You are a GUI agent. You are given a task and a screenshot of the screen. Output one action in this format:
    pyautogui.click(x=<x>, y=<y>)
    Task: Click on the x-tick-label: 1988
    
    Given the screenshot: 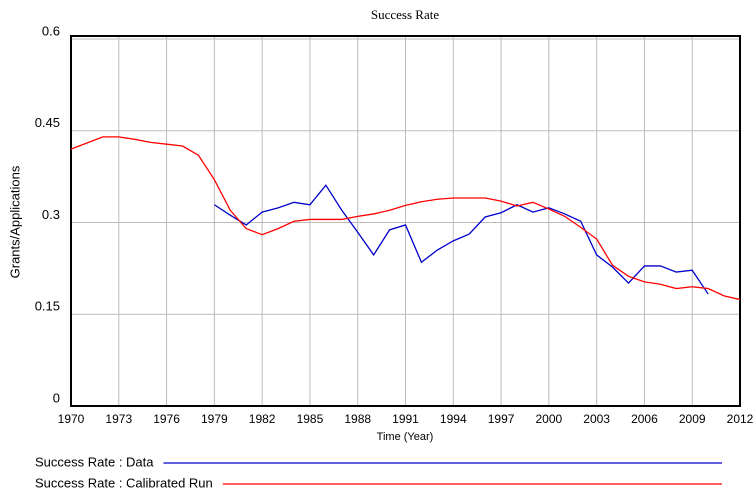 What is the action you would take?
    pyautogui.click(x=357, y=419)
    